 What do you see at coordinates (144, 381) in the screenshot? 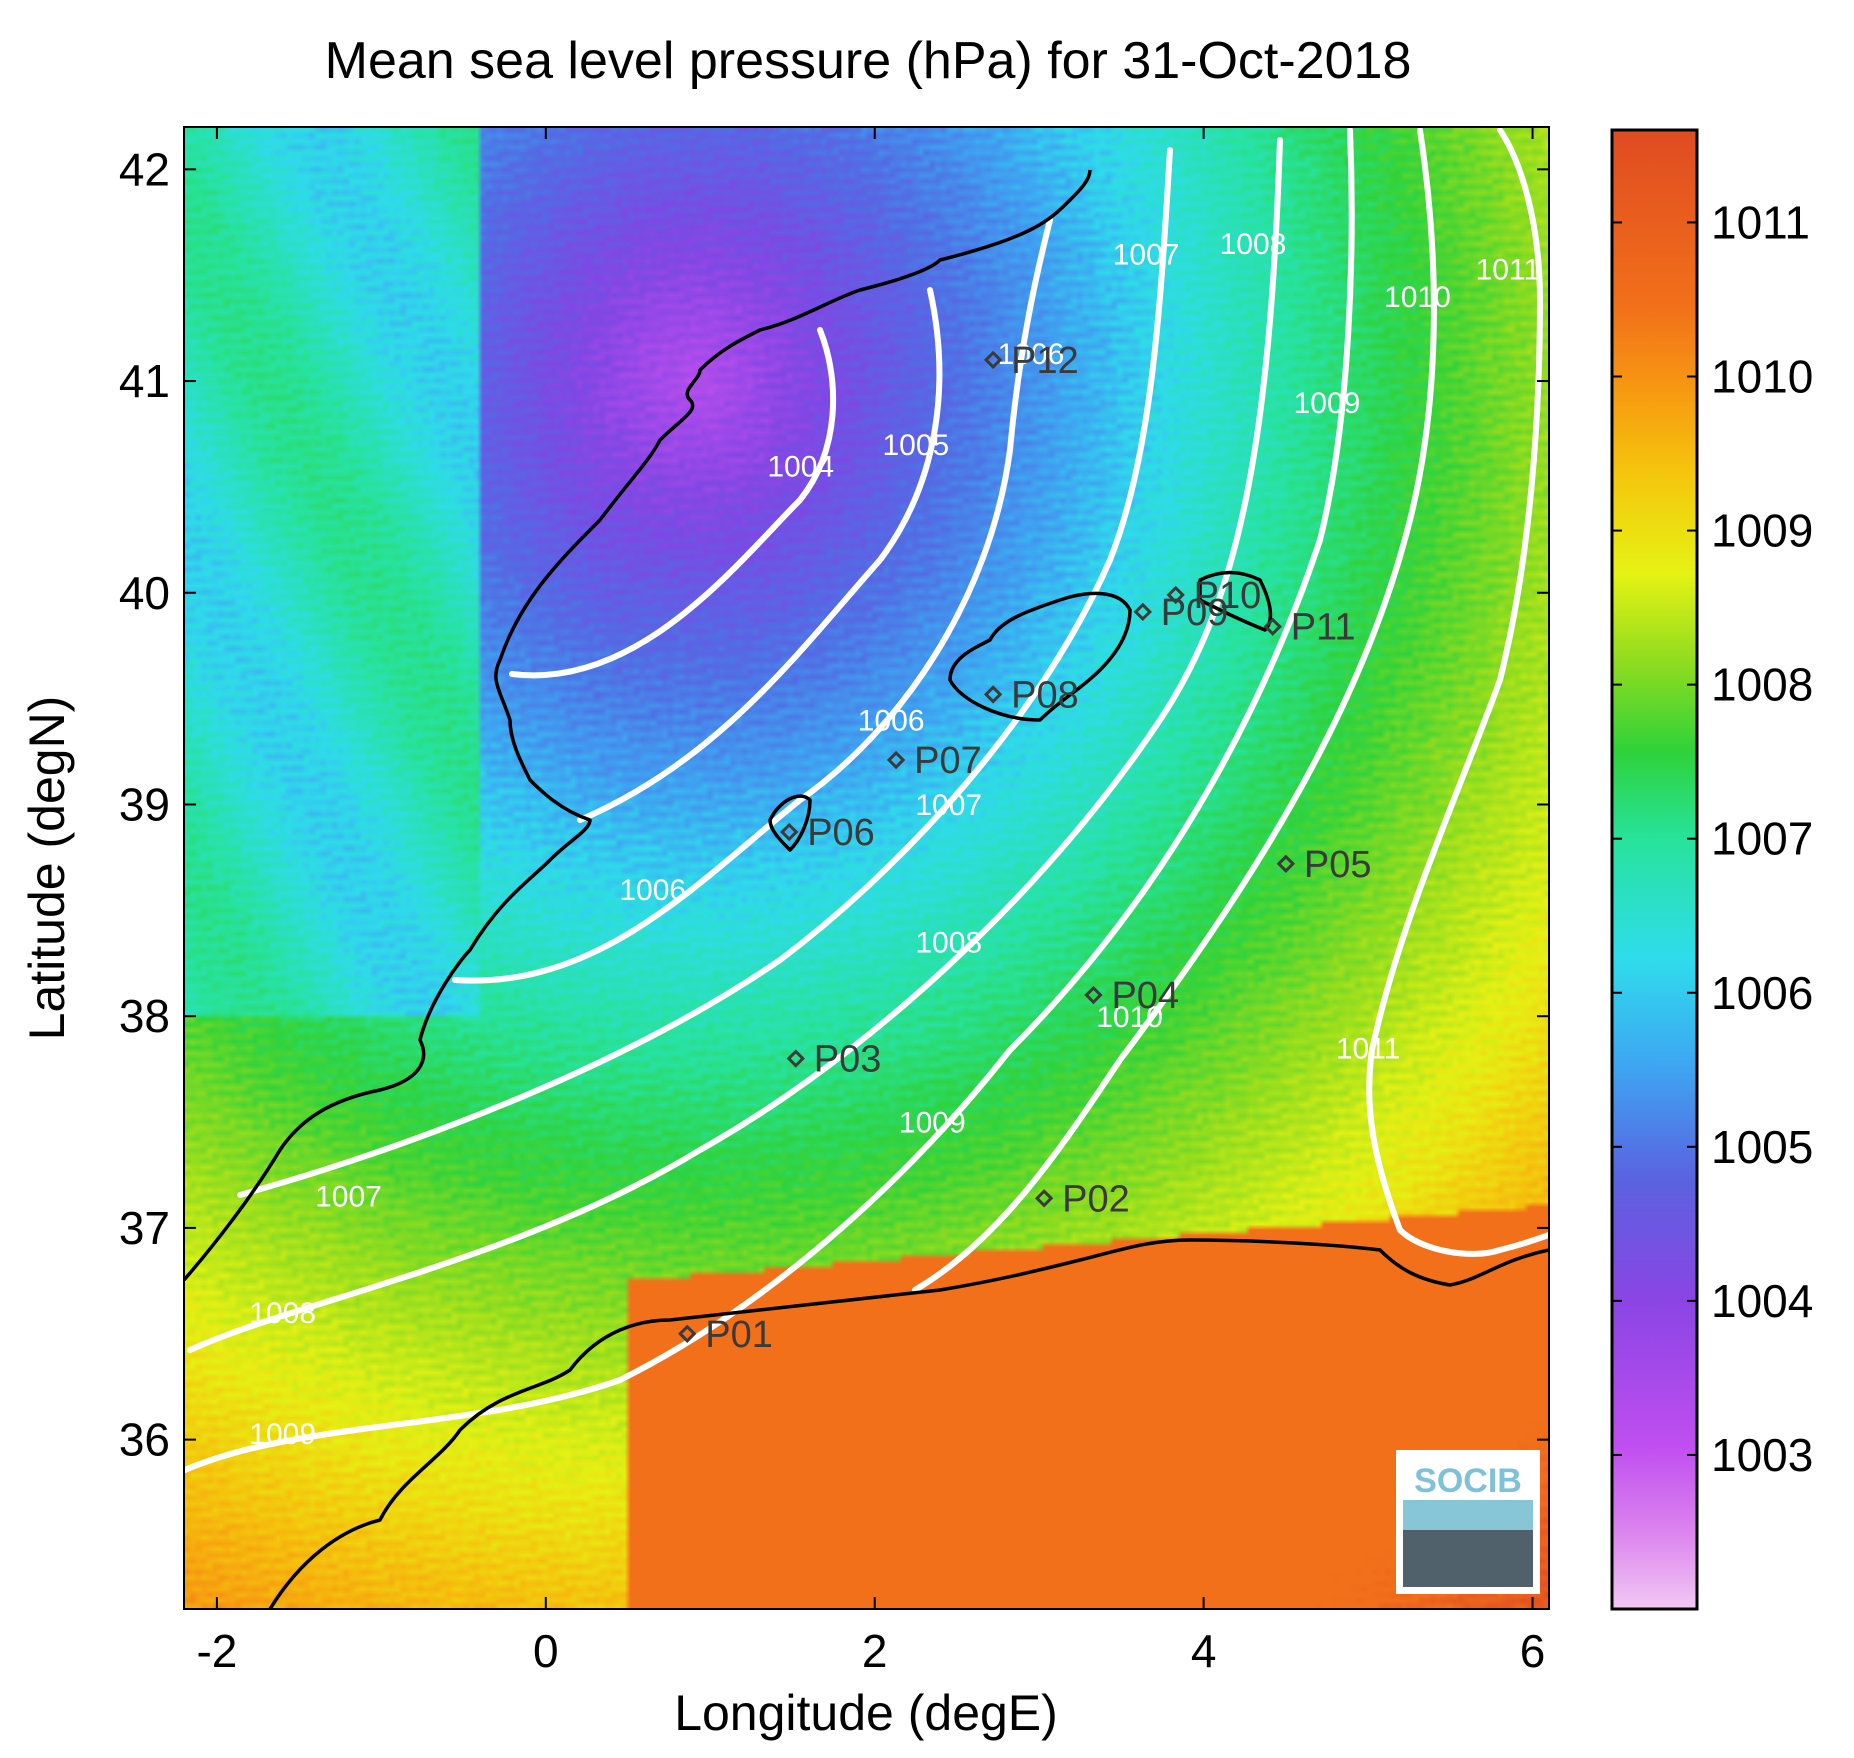
I see `y-tick-label: 41` at bounding box center [144, 381].